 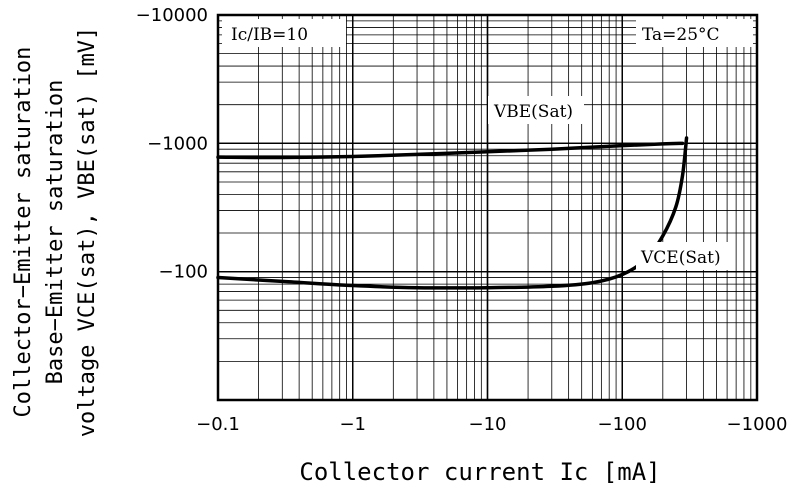 I want to click on temperature-box, so click(x=694, y=33).